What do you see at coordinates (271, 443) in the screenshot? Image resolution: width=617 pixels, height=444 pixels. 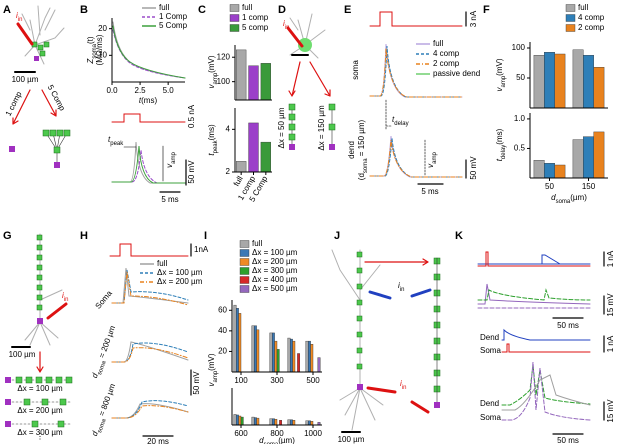 I see `x-axis-label-part: soma` at bounding box center [271, 443].